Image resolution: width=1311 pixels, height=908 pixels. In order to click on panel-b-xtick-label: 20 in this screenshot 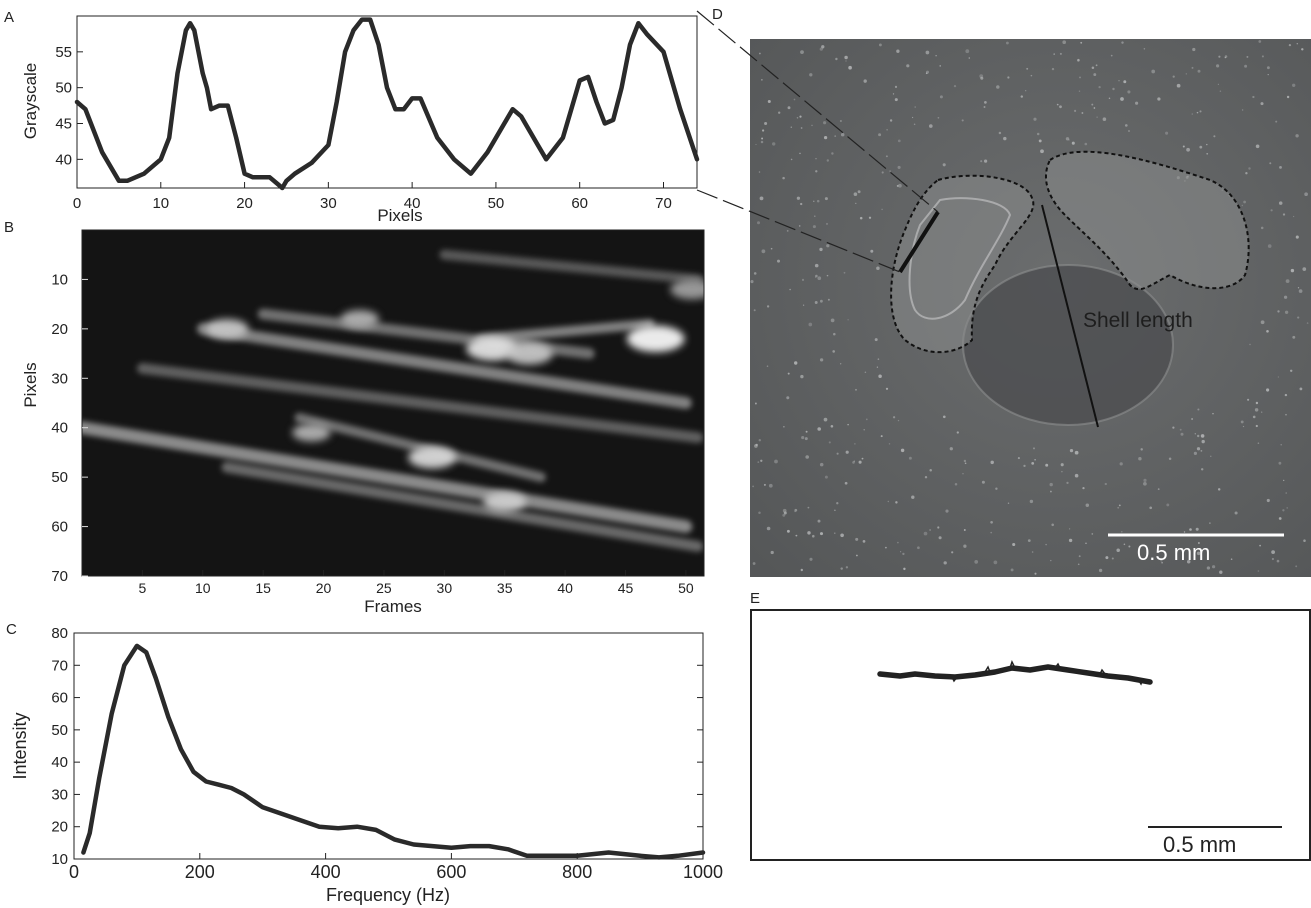, I will do `click(324, 588)`.